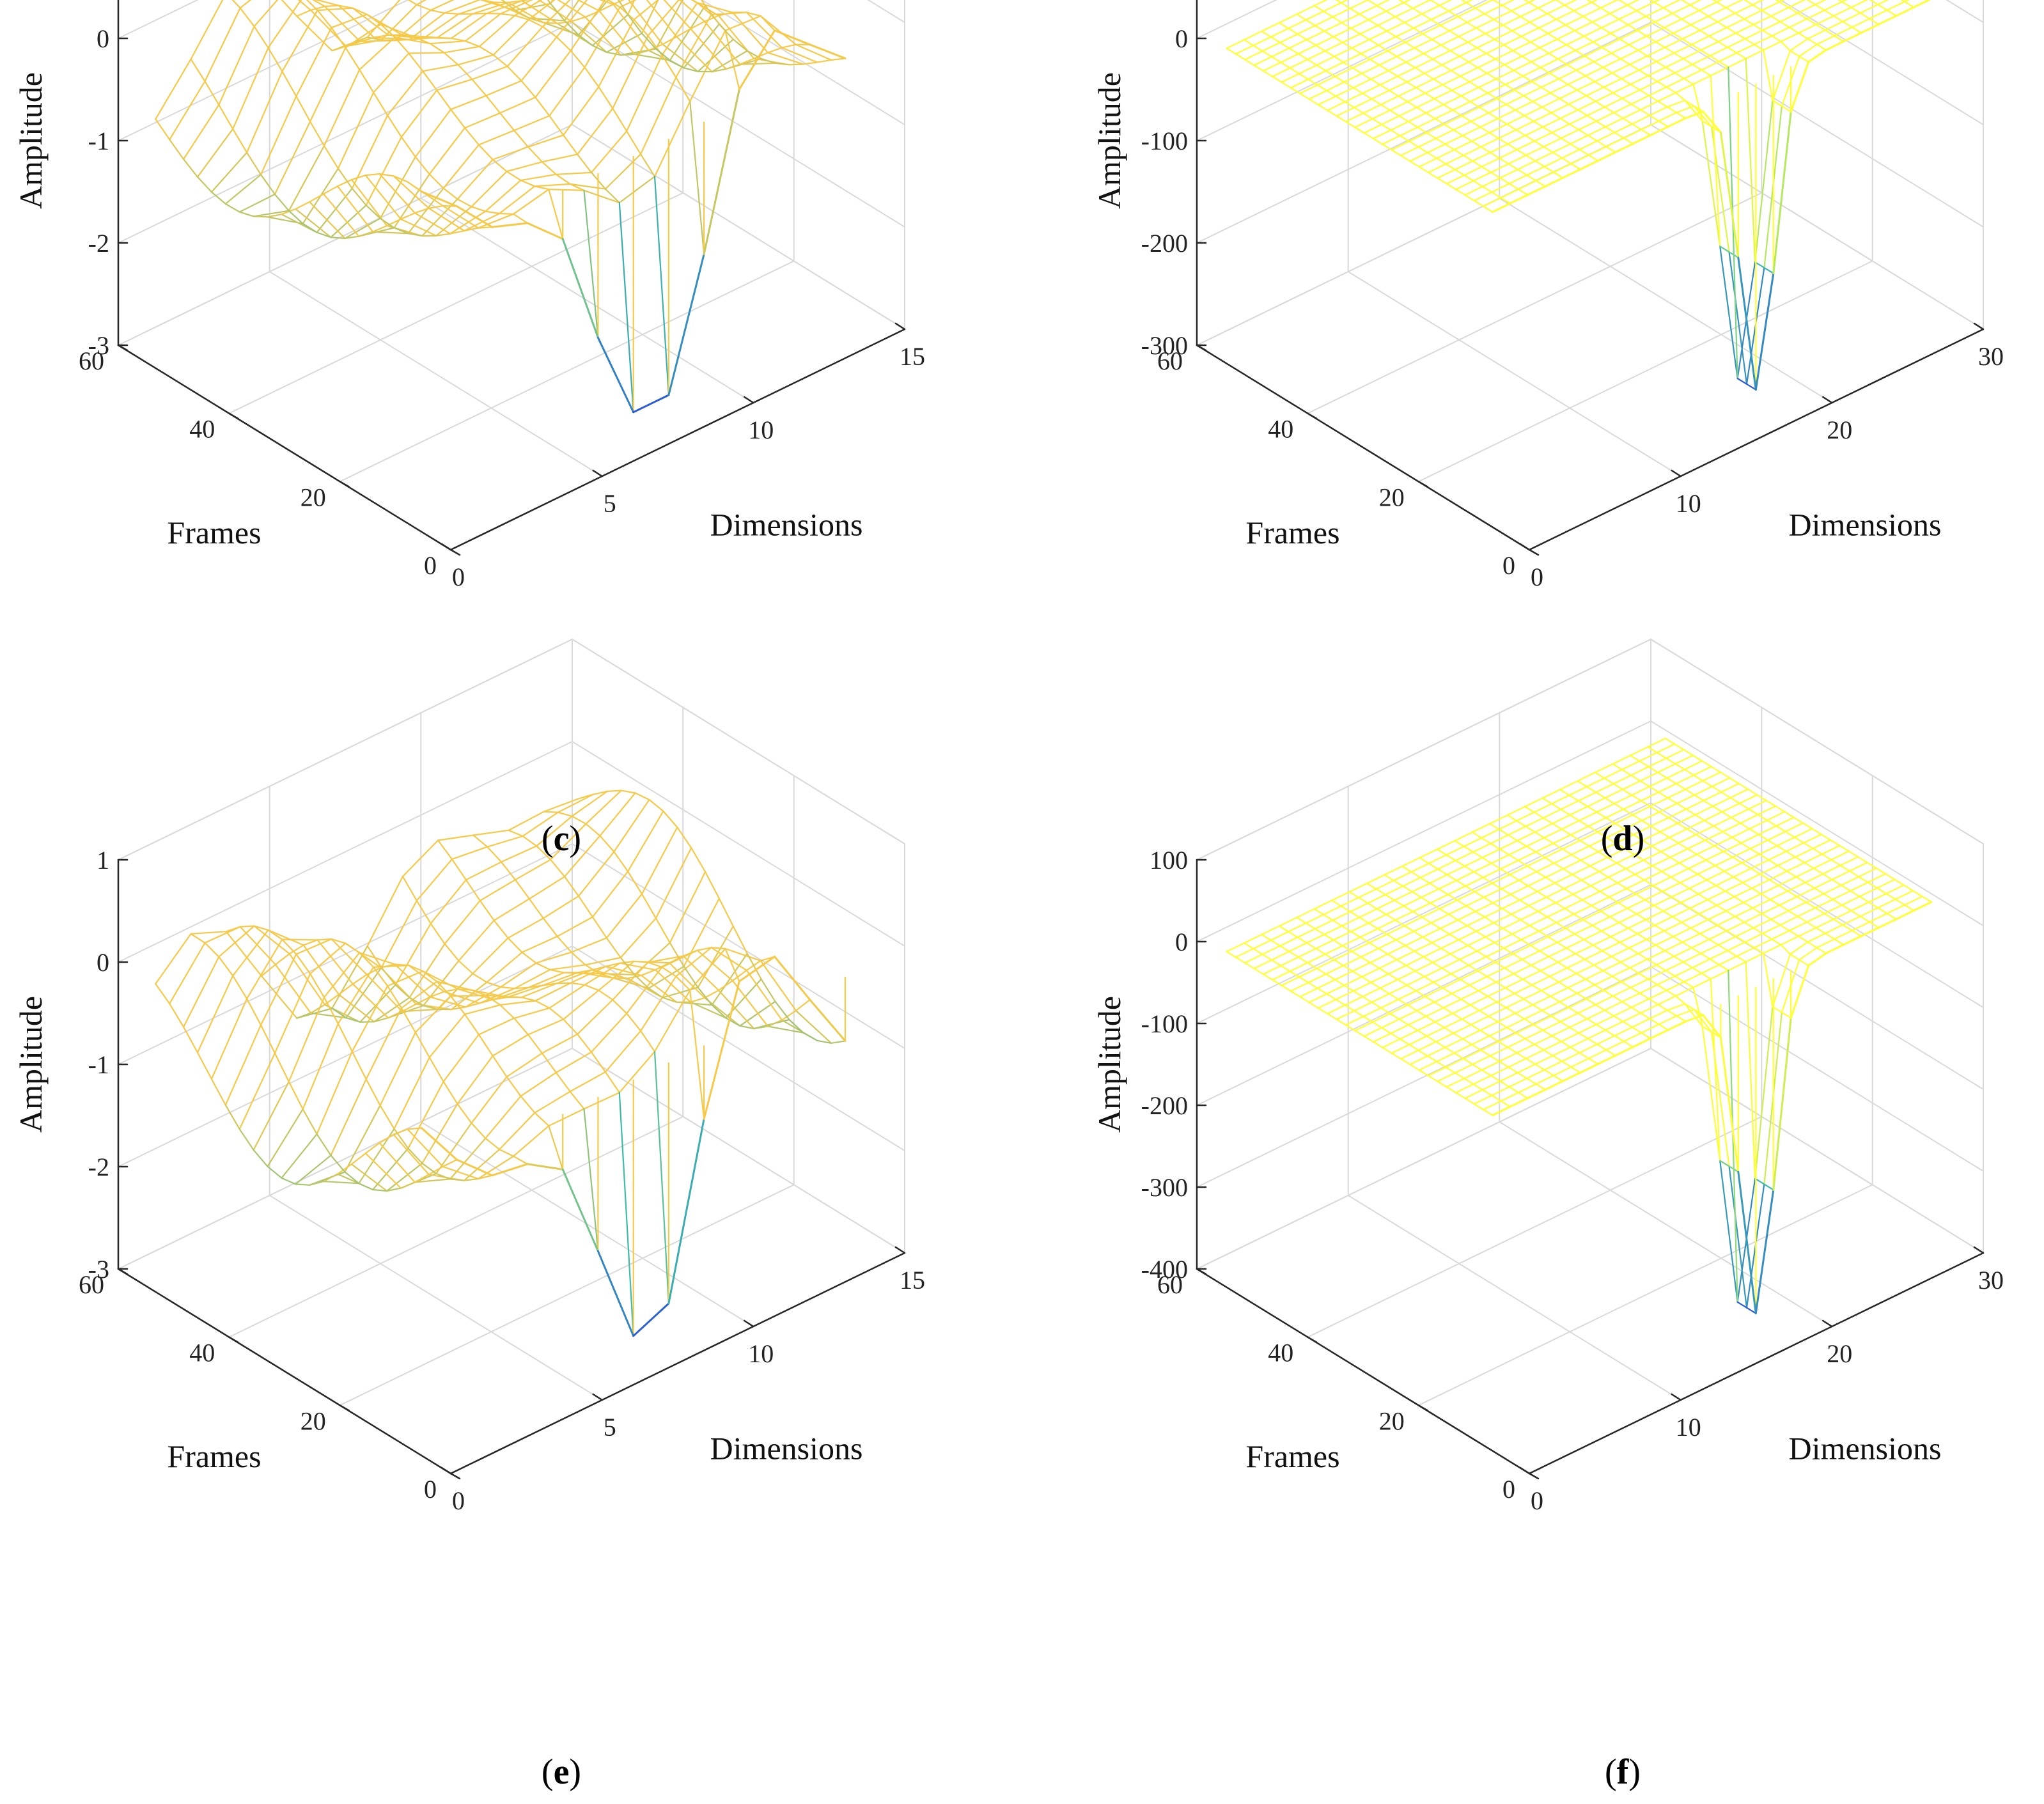 The width and height of the screenshot is (2044, 1804). What do you see at coordinates (1537, 1500) in the screenshot?
I see `x-tick-label: 0` at bounding box center [1537, 1500].